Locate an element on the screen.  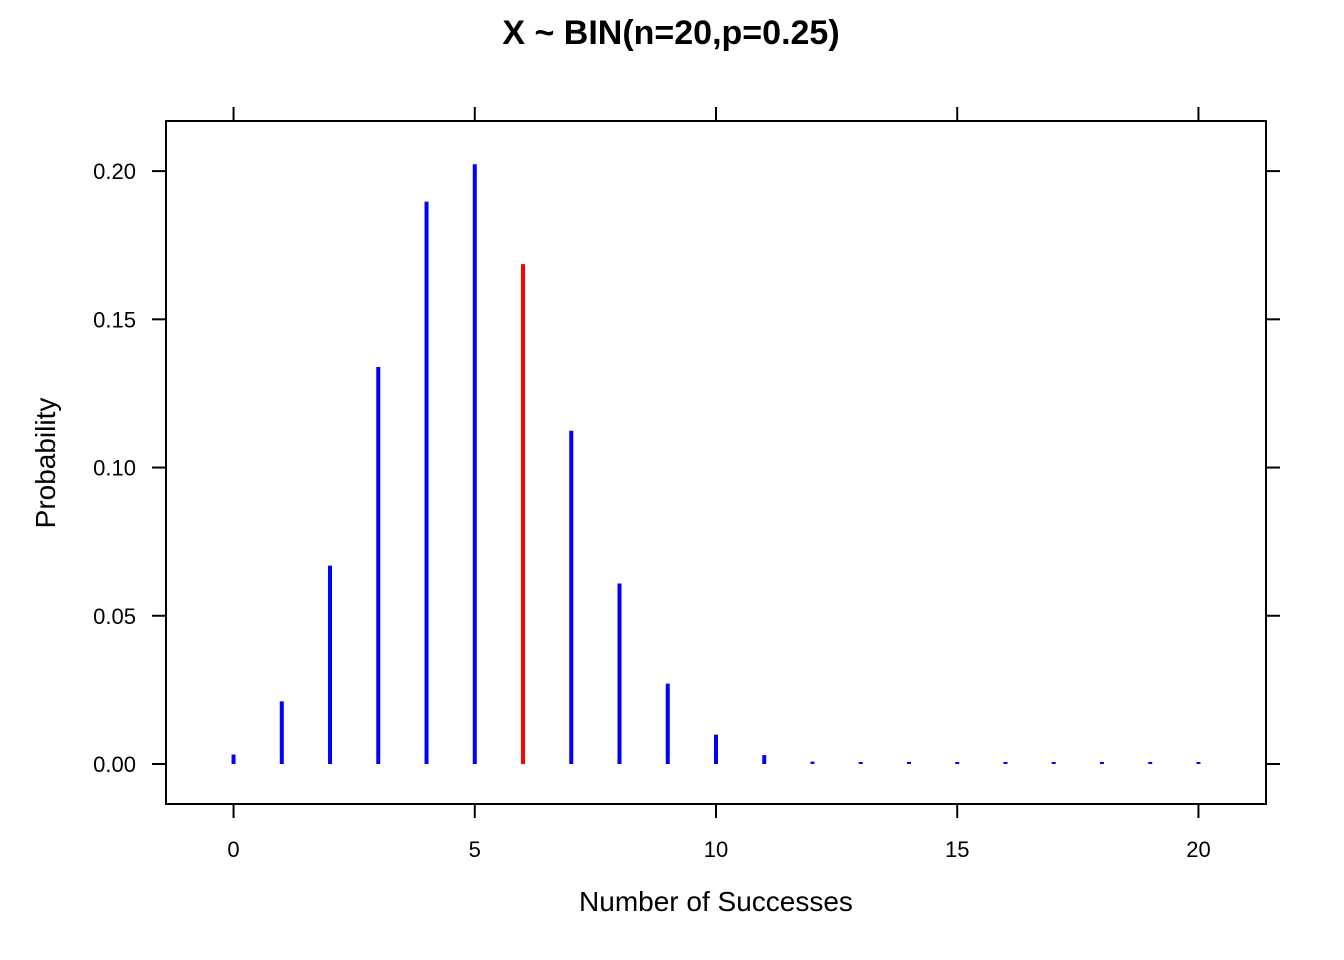
x-tick-label-5: 5 is located at coordinates (475, 849).